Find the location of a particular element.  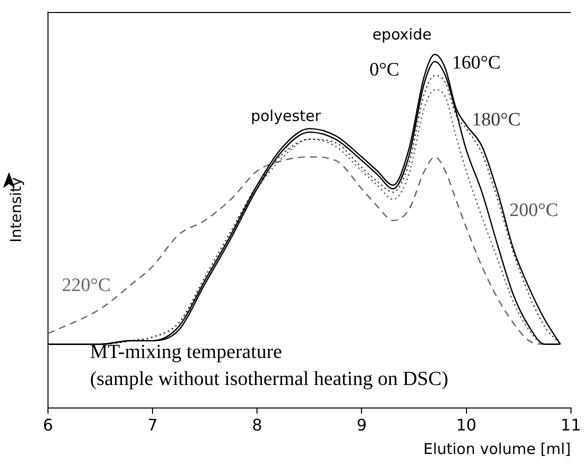

text: epoxide is located at coordinates (402, 35).